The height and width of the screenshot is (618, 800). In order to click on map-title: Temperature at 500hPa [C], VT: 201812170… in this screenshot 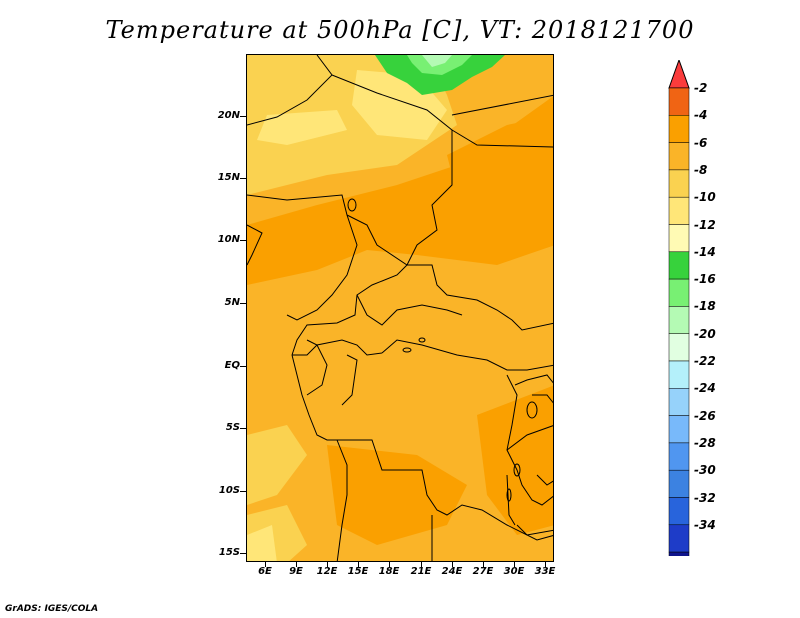, I will do `click(400, 30)`.